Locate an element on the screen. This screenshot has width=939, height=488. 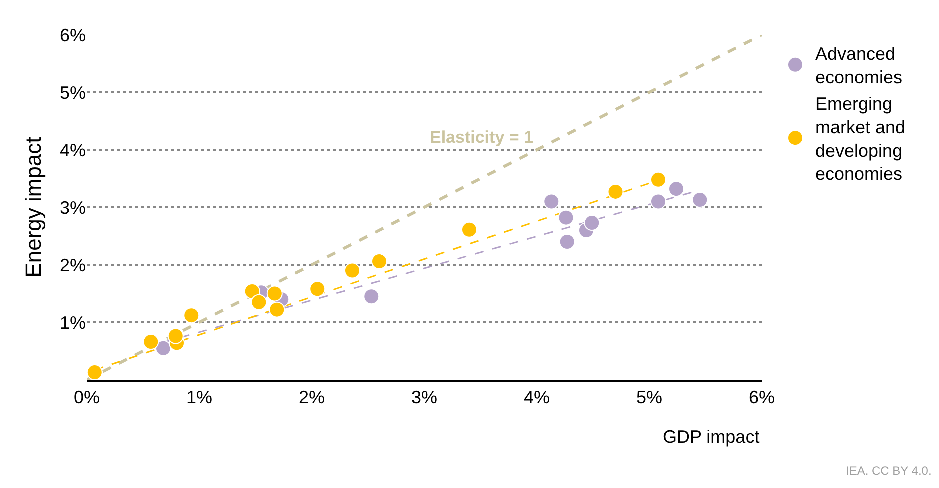
x-tick-label: 5% is located at coordinates (649, 397).